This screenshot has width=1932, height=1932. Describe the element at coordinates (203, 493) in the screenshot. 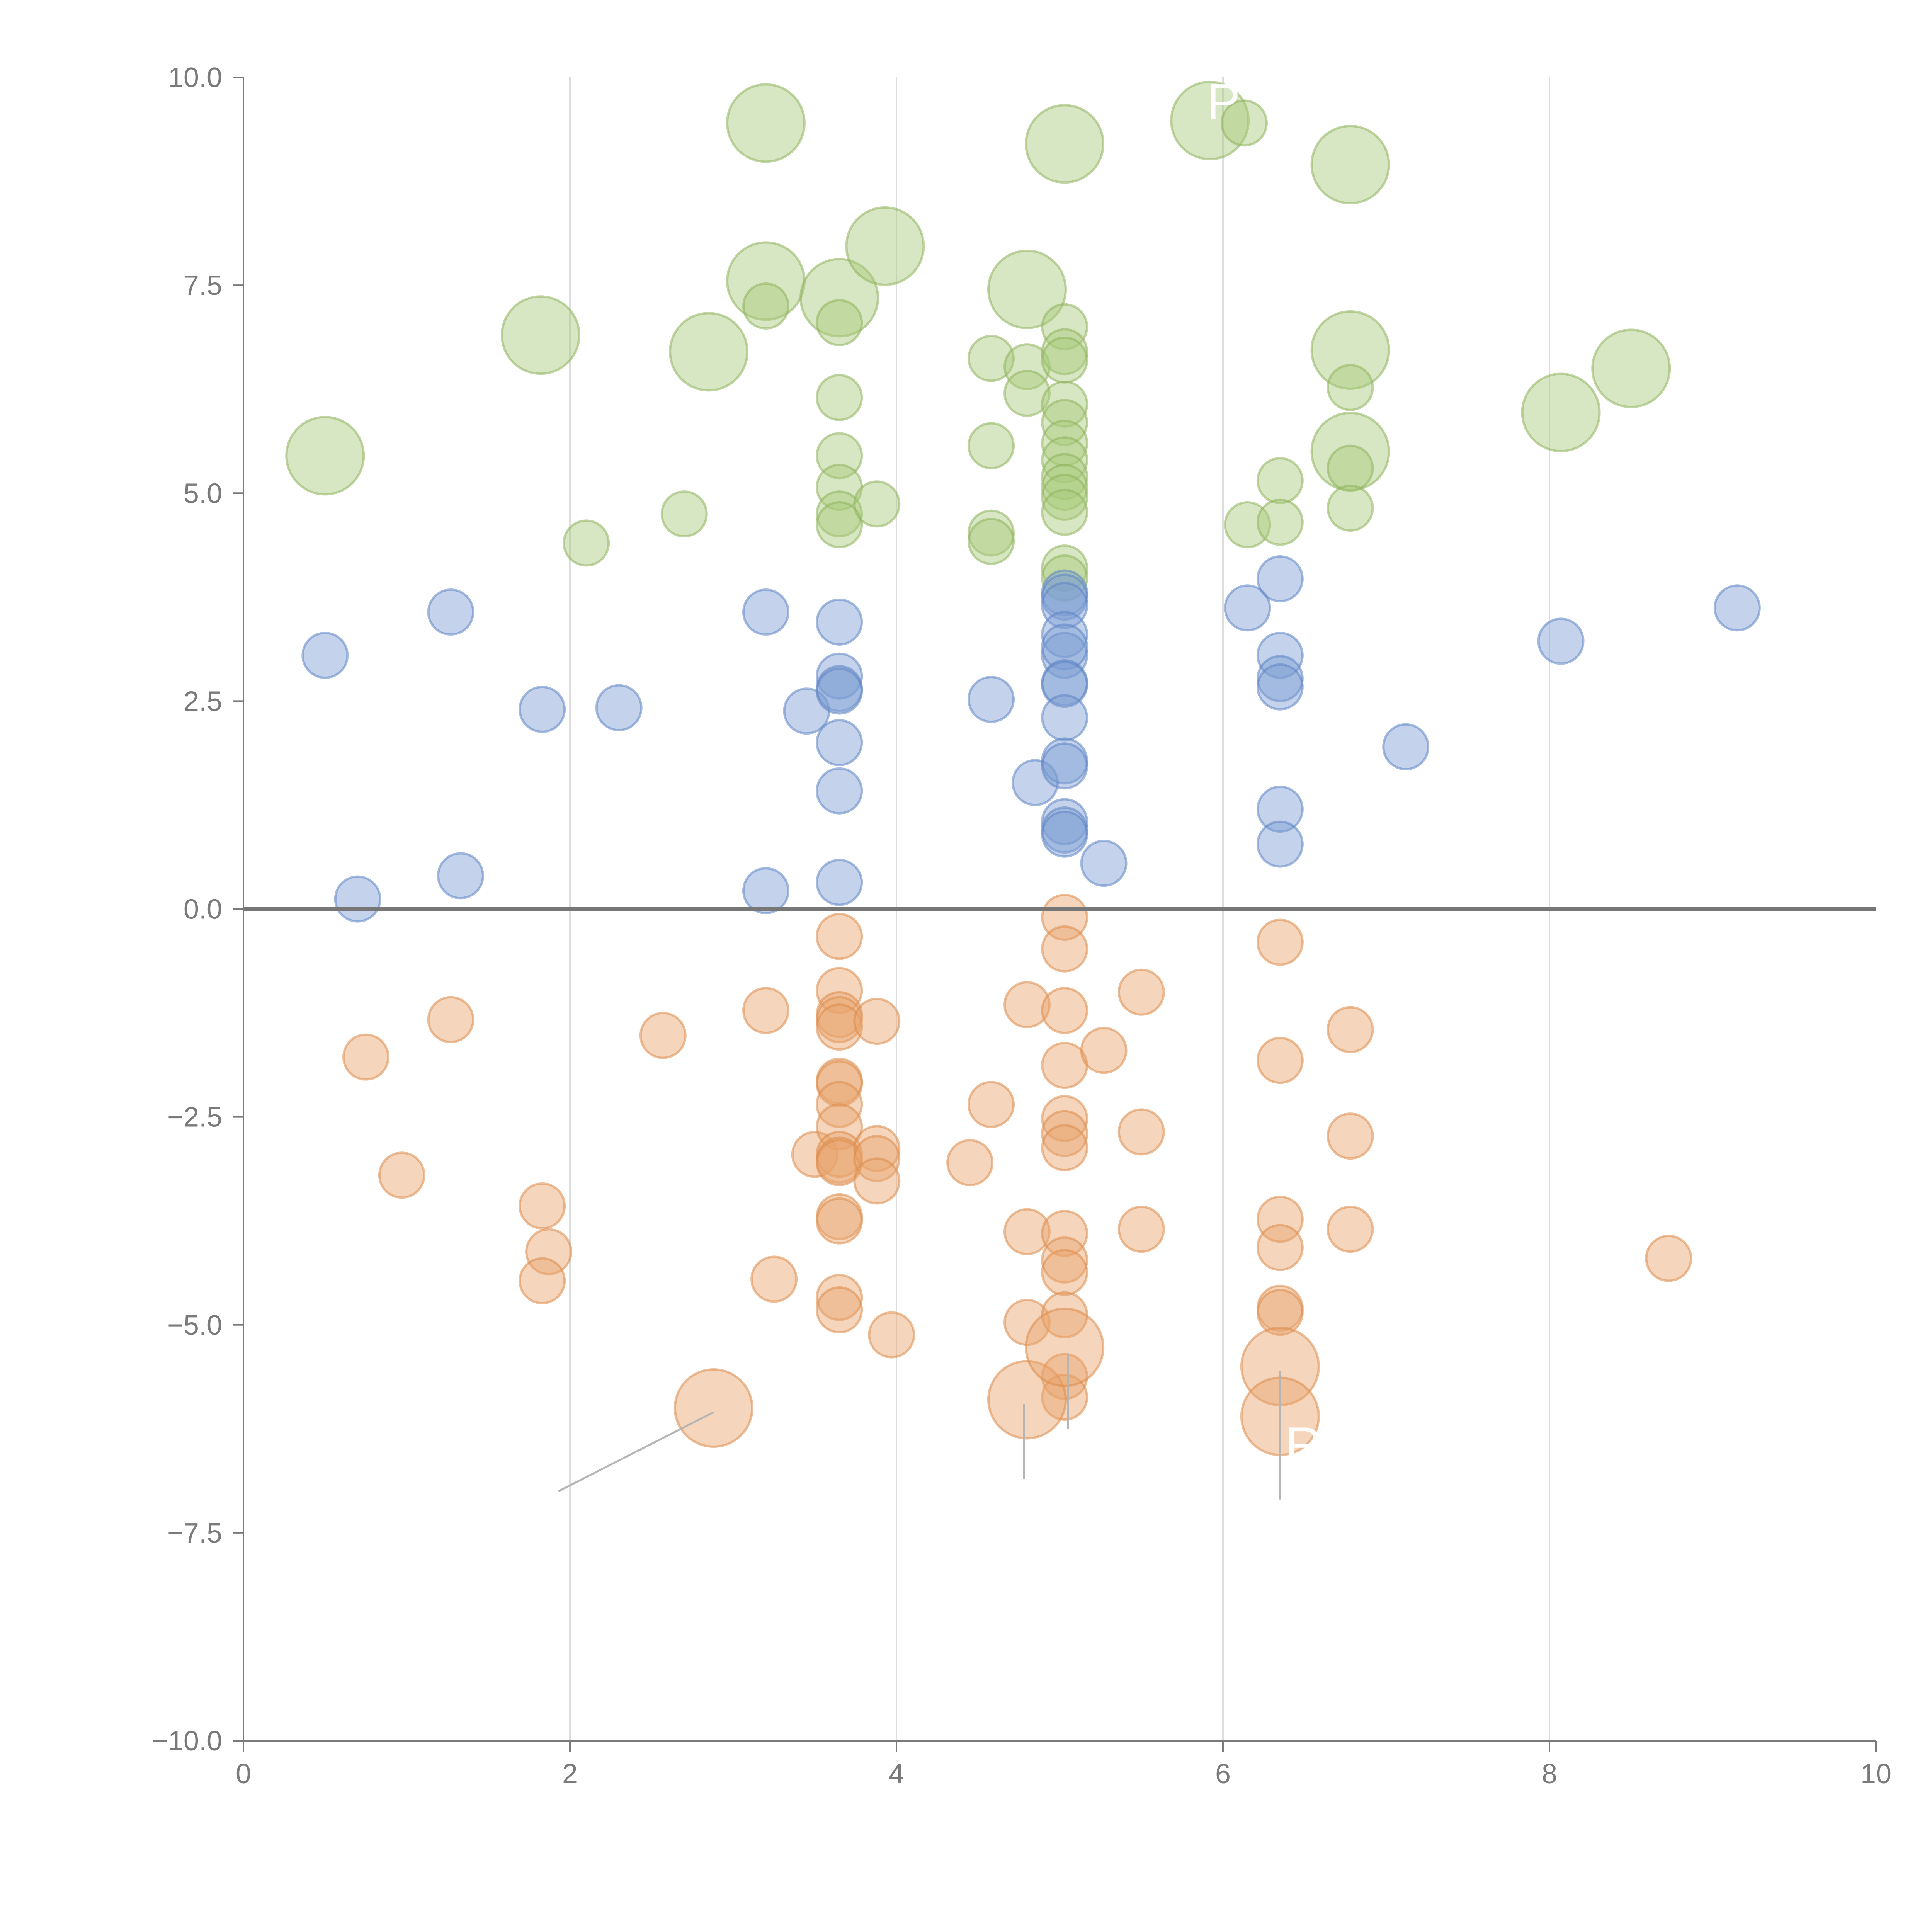

I see `y-tick-label: 5.0` at that location.